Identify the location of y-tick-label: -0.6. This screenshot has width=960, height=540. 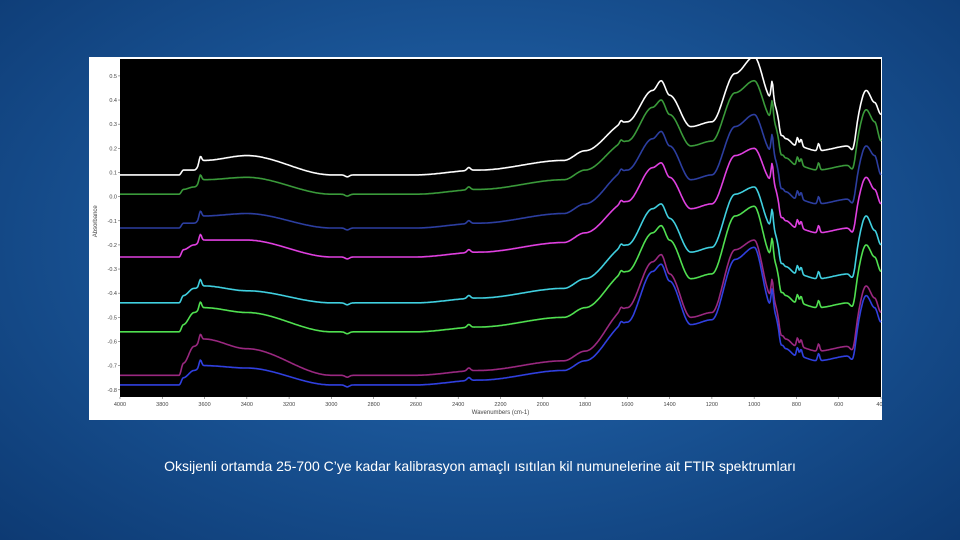
(112, 342).